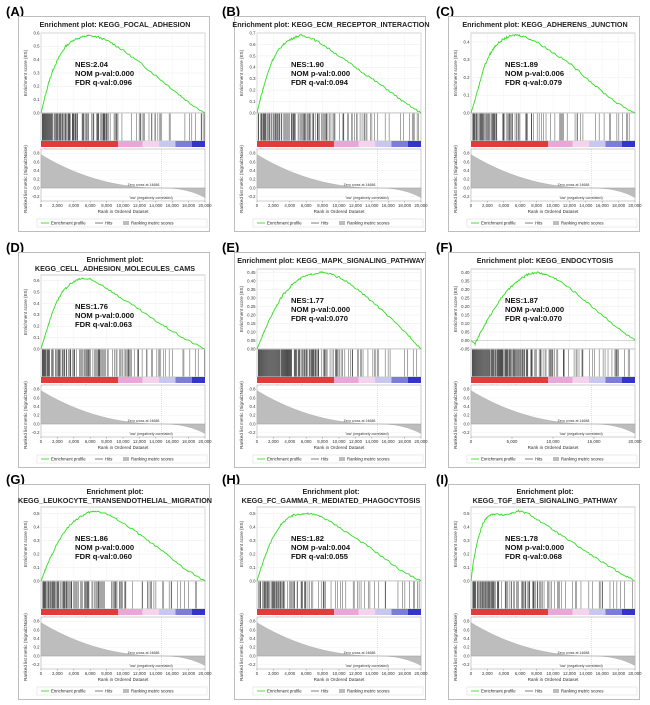 Image resolution: width=650 pixels, height=705 pixels. I want to click on hits-area, so click(123, 127).